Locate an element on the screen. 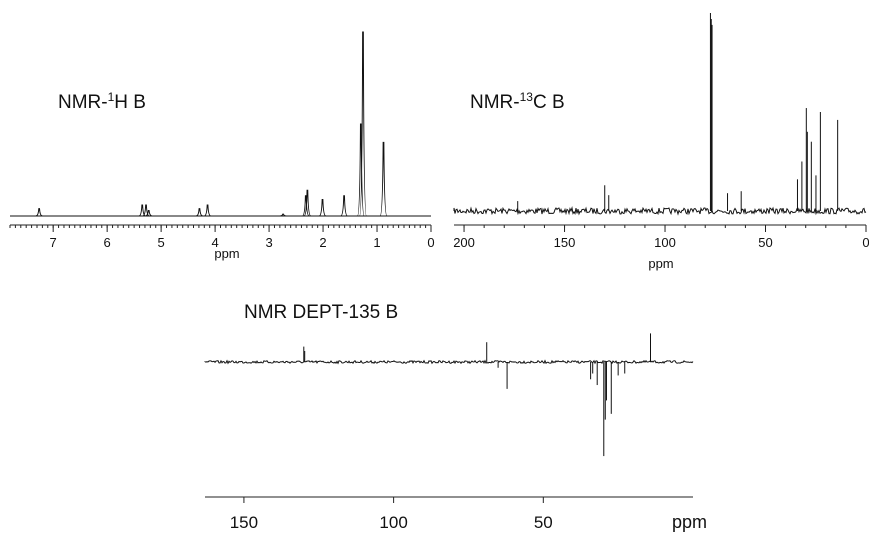 Image resolution: width=869 pixels, height=533 pixels. c13-tick-labels: 200 150 100 50 0 is located at coordinates (661, 242).